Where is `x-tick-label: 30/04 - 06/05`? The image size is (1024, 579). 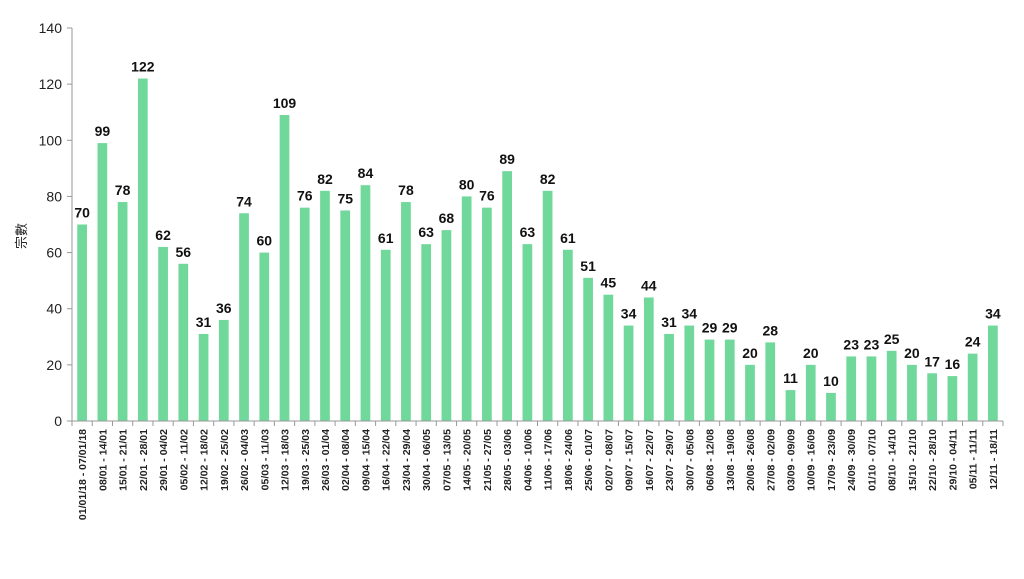
x-tick-label: 30/04 - 06/05 is located at coordinates (427, 460).